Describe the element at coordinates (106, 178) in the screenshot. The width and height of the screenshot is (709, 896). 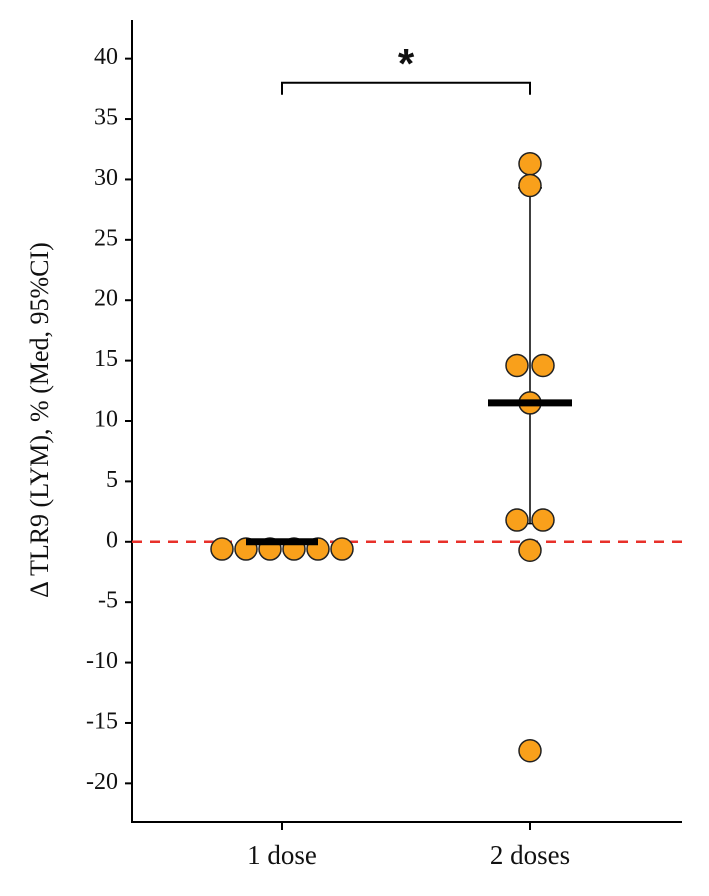
I see `y-tick-label: 30` at that location.